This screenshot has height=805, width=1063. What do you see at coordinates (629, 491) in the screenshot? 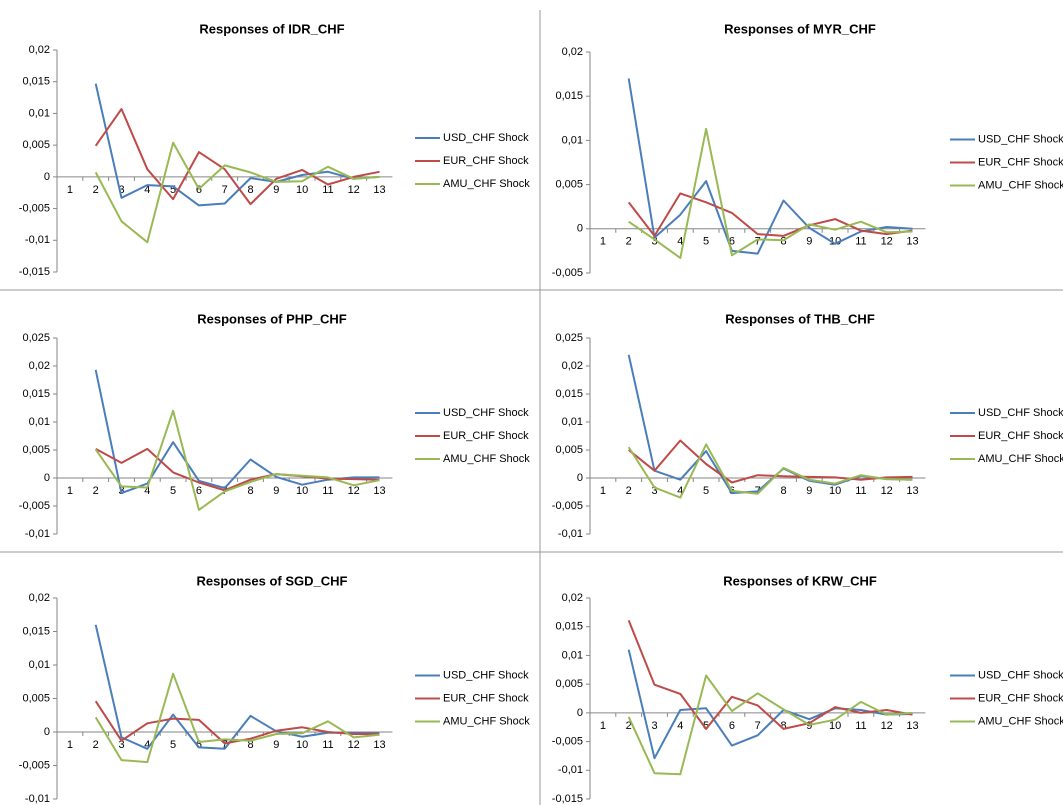
I see `x-tick-label: 2` at bounding box center [629, 491].